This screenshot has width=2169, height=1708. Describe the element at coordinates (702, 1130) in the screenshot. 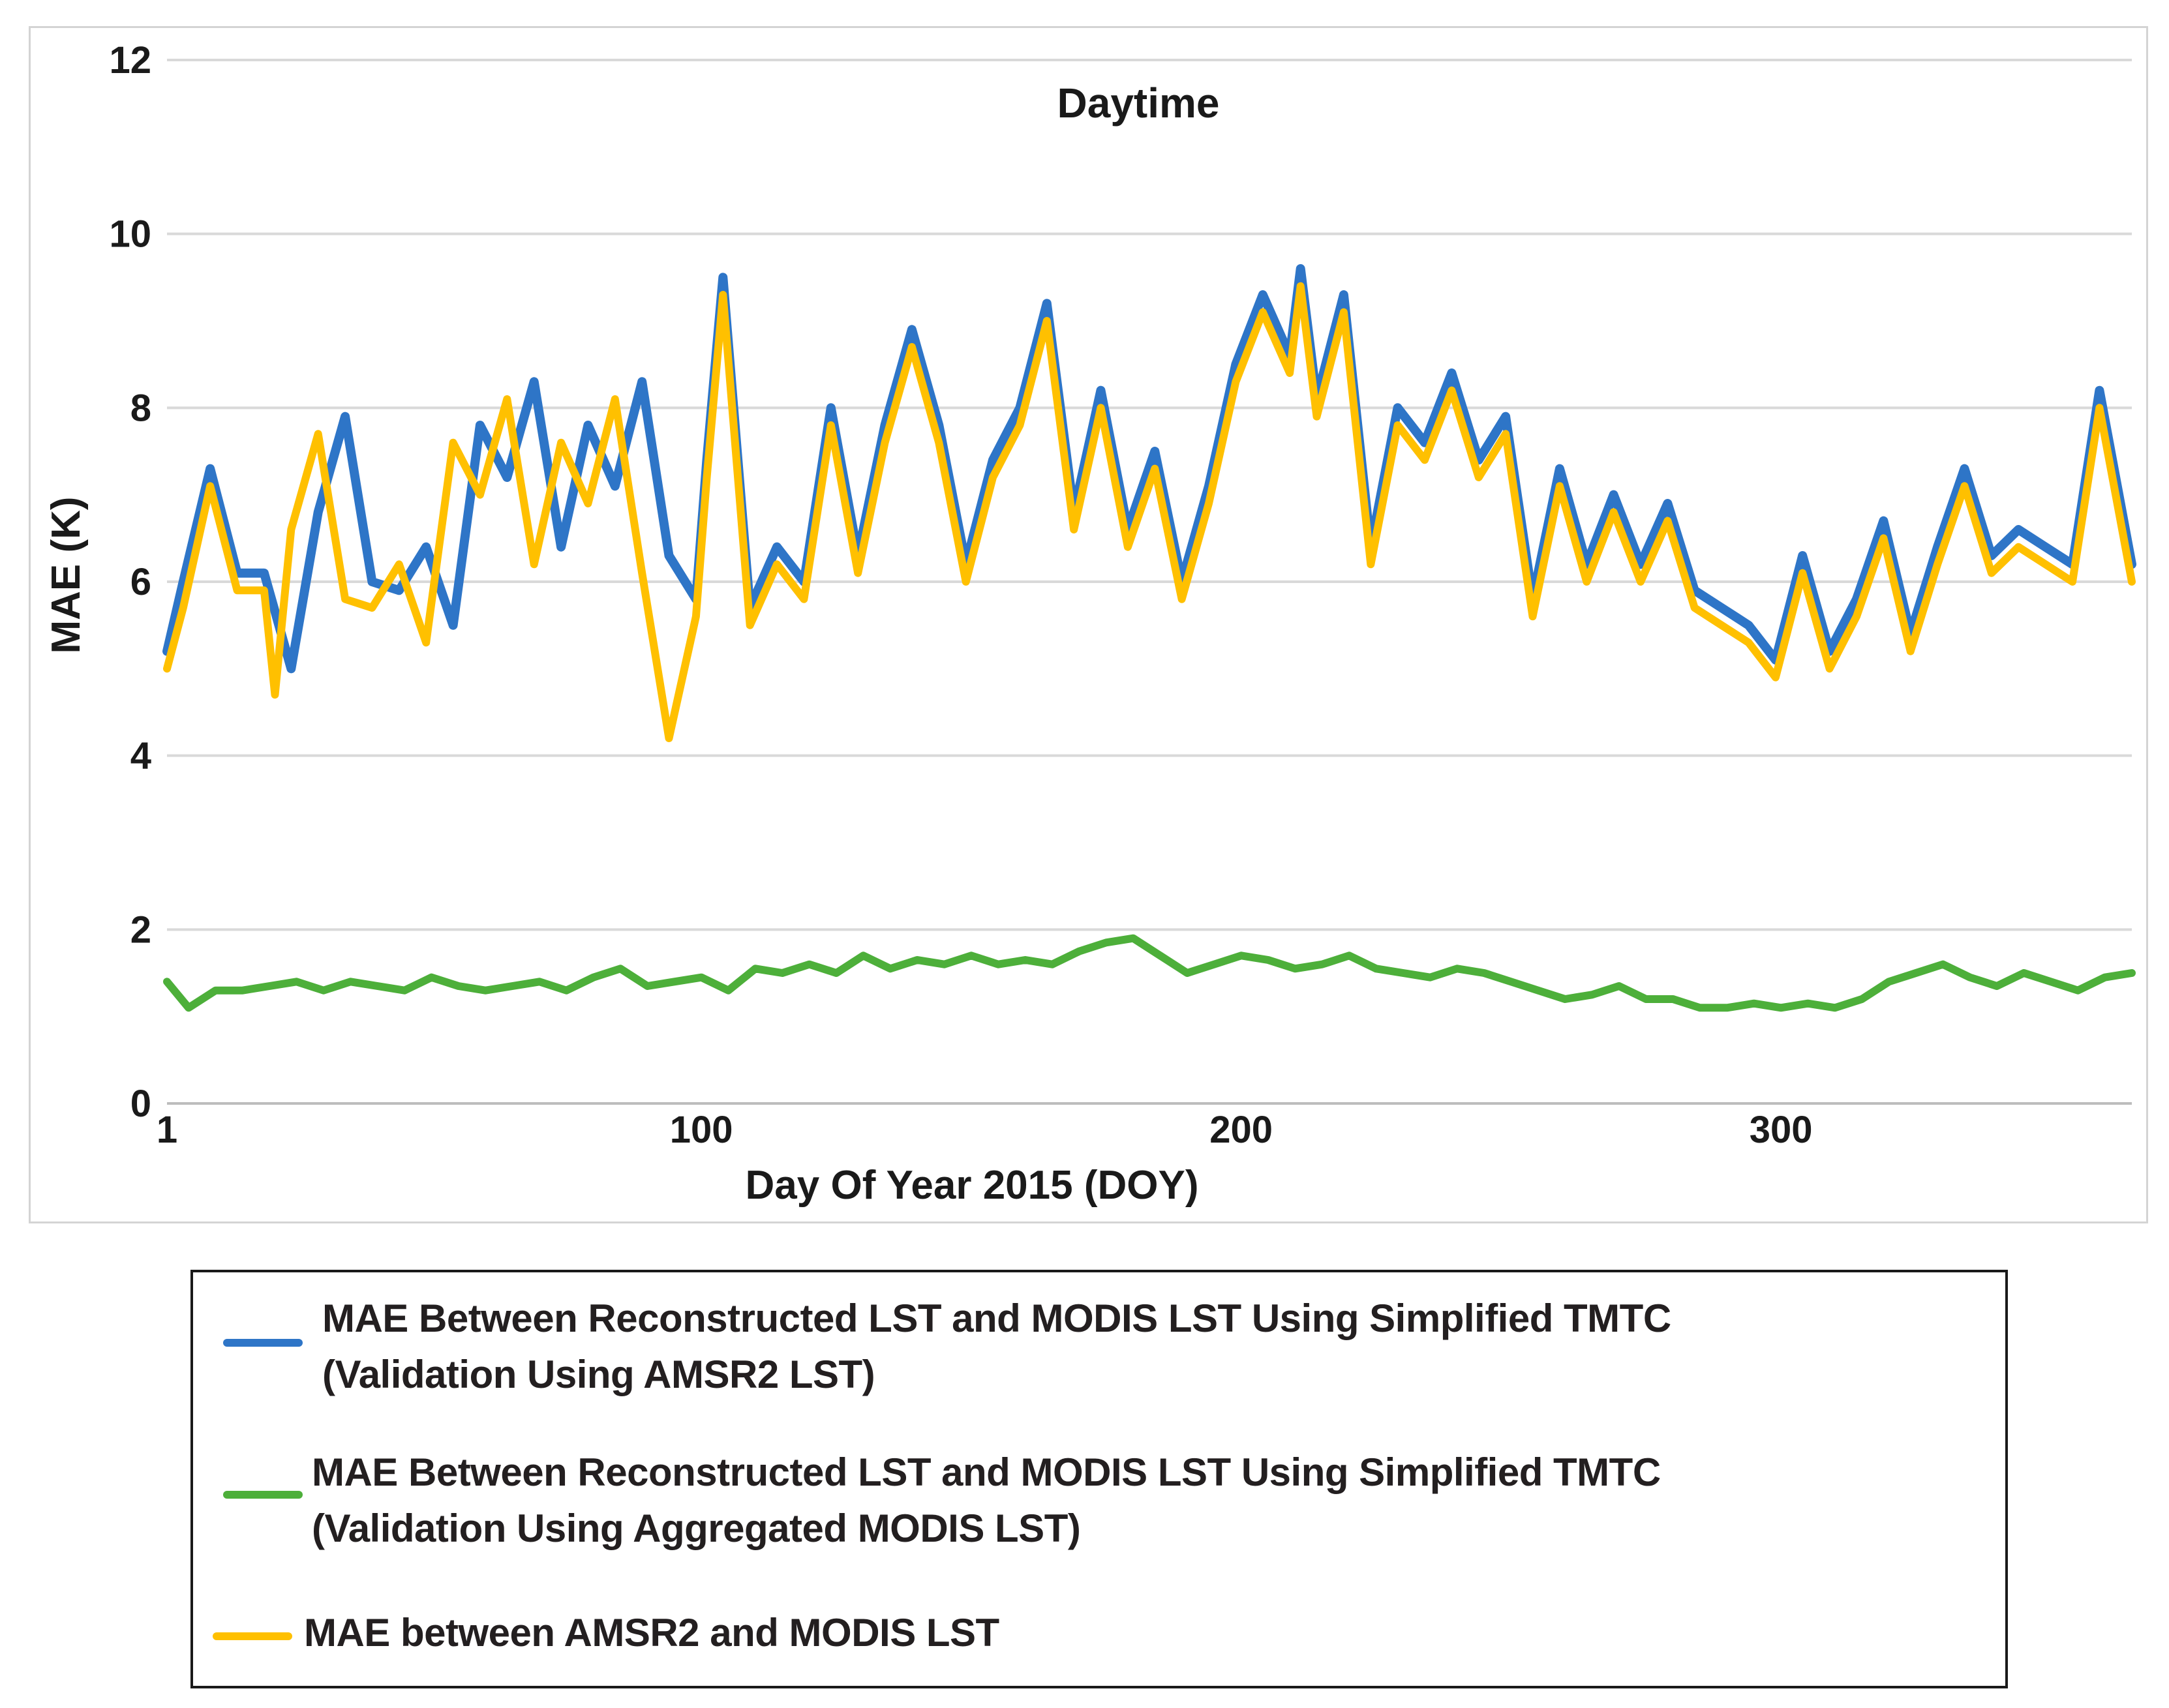

I see `x-tick-label: 100` at that location.